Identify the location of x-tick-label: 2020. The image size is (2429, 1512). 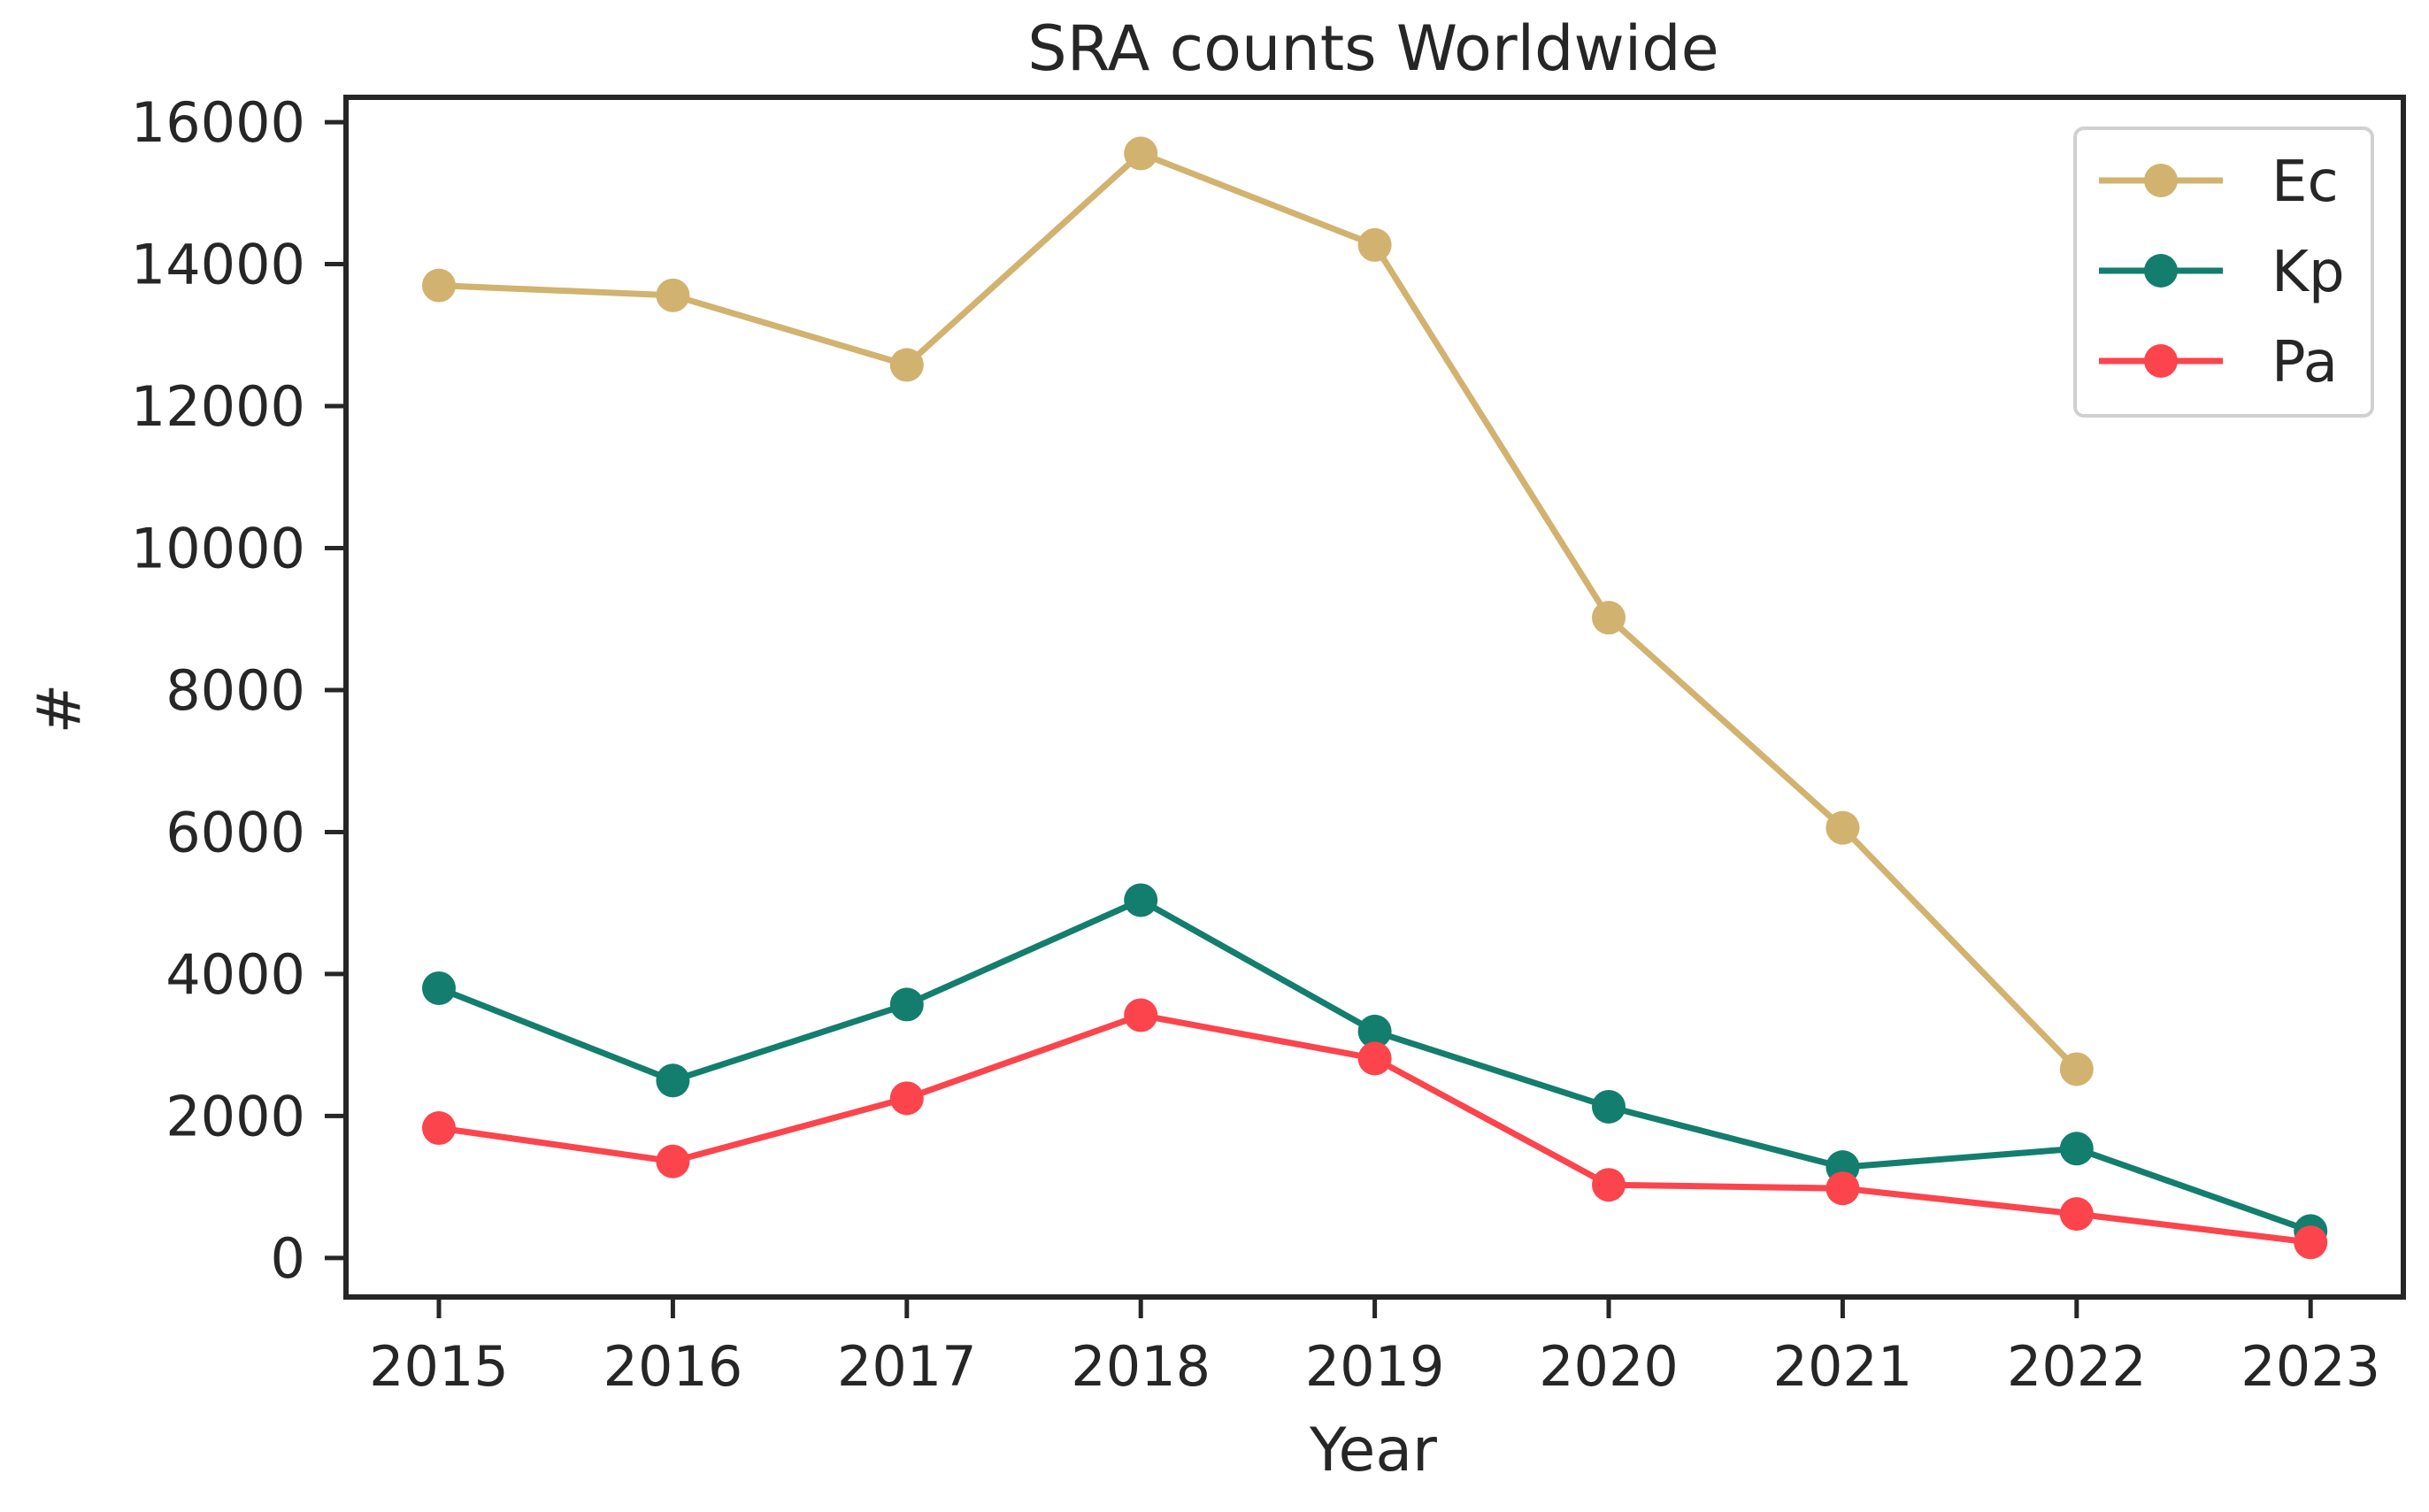
(1609, 1366).